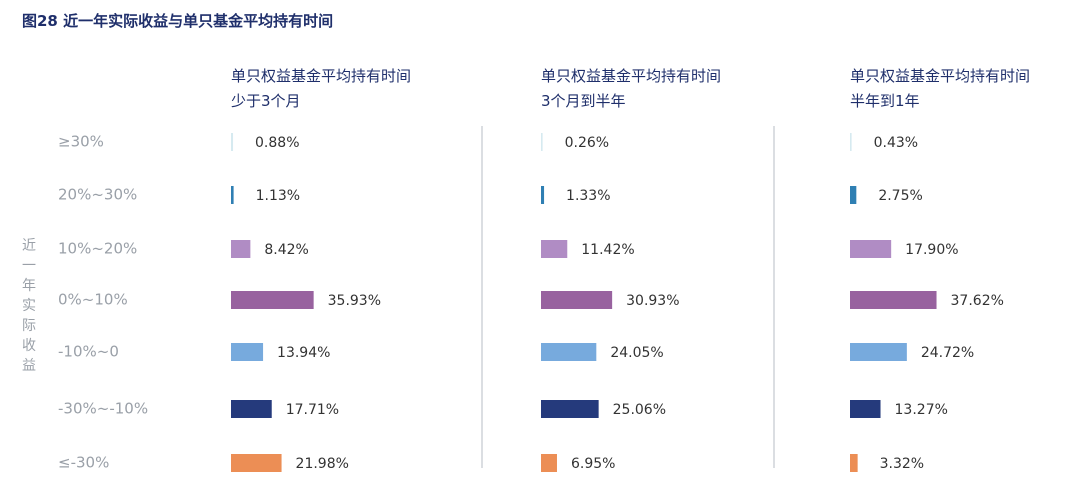 The width and height of the screenshot is (1080, 495). I want to click on panel-title: 半年到1年, so click(885, 101).